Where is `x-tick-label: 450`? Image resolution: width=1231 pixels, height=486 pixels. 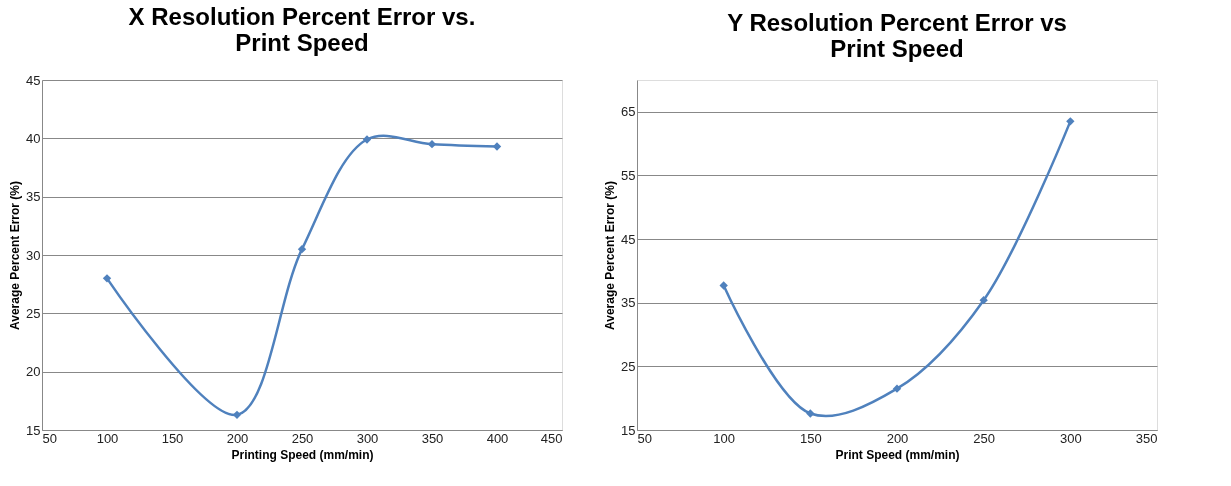
x-tick-label: 450 is located at coordinates (551, 438).